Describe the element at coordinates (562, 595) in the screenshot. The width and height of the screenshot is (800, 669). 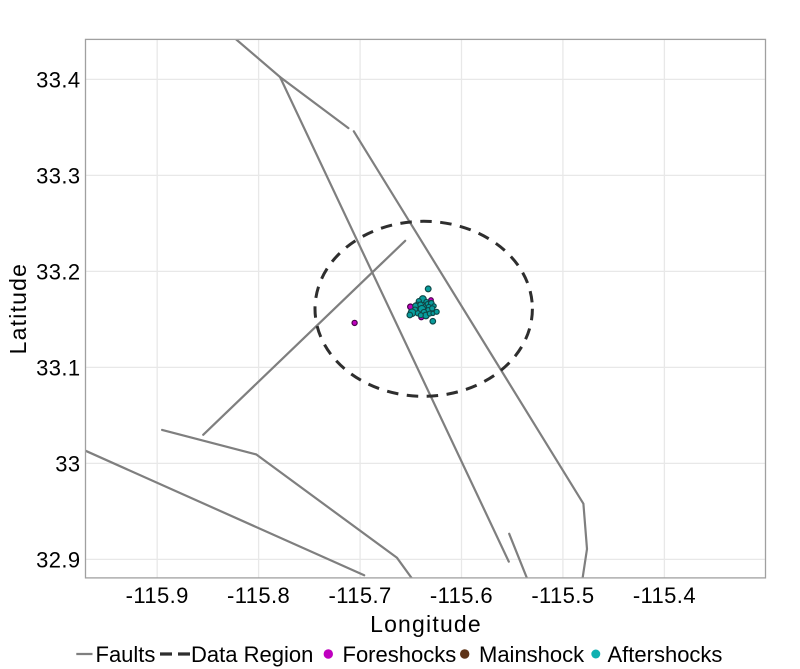
I see `svg-text: -115.5` at that location.